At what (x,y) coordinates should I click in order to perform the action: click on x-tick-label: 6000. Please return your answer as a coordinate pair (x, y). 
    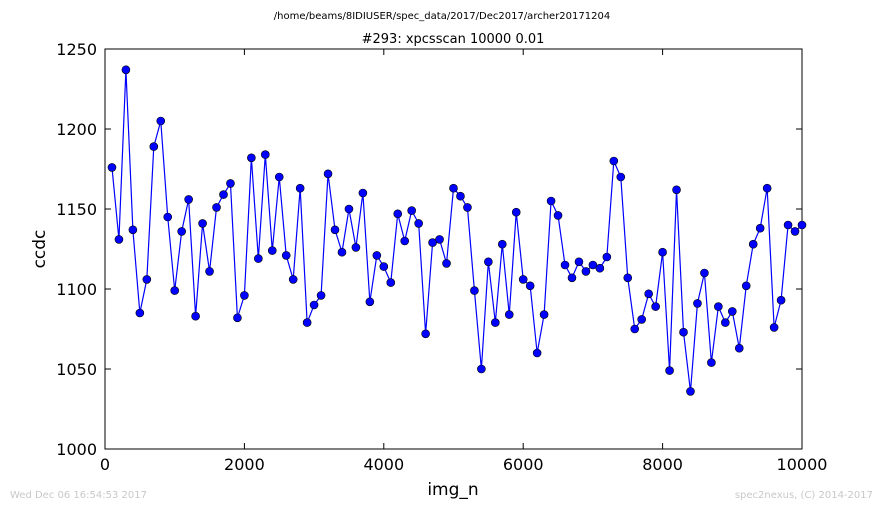
    Looking at the image, I should click on (523, 464).